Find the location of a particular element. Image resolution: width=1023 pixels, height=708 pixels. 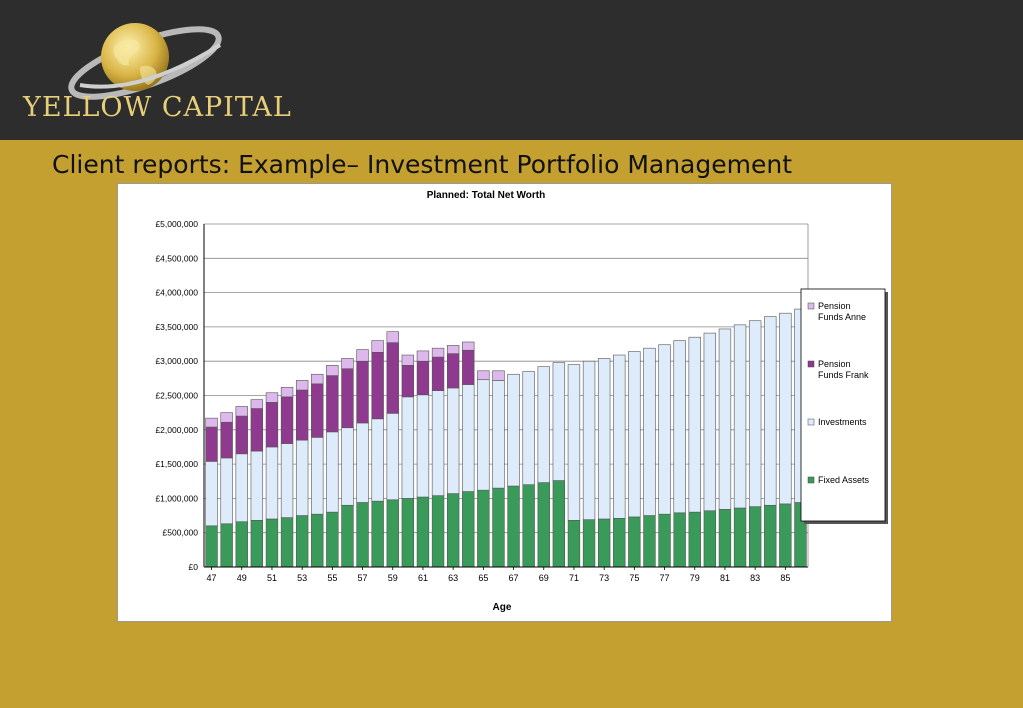

x-tick-label: 51 is located at coordinates (272, 578).